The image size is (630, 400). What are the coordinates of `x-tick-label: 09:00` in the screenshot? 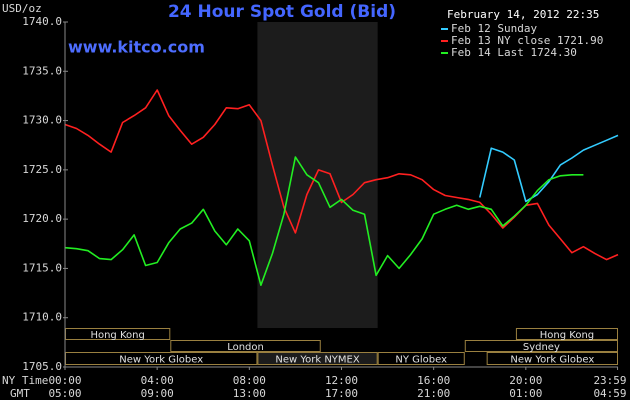 It's located at (157, 393).